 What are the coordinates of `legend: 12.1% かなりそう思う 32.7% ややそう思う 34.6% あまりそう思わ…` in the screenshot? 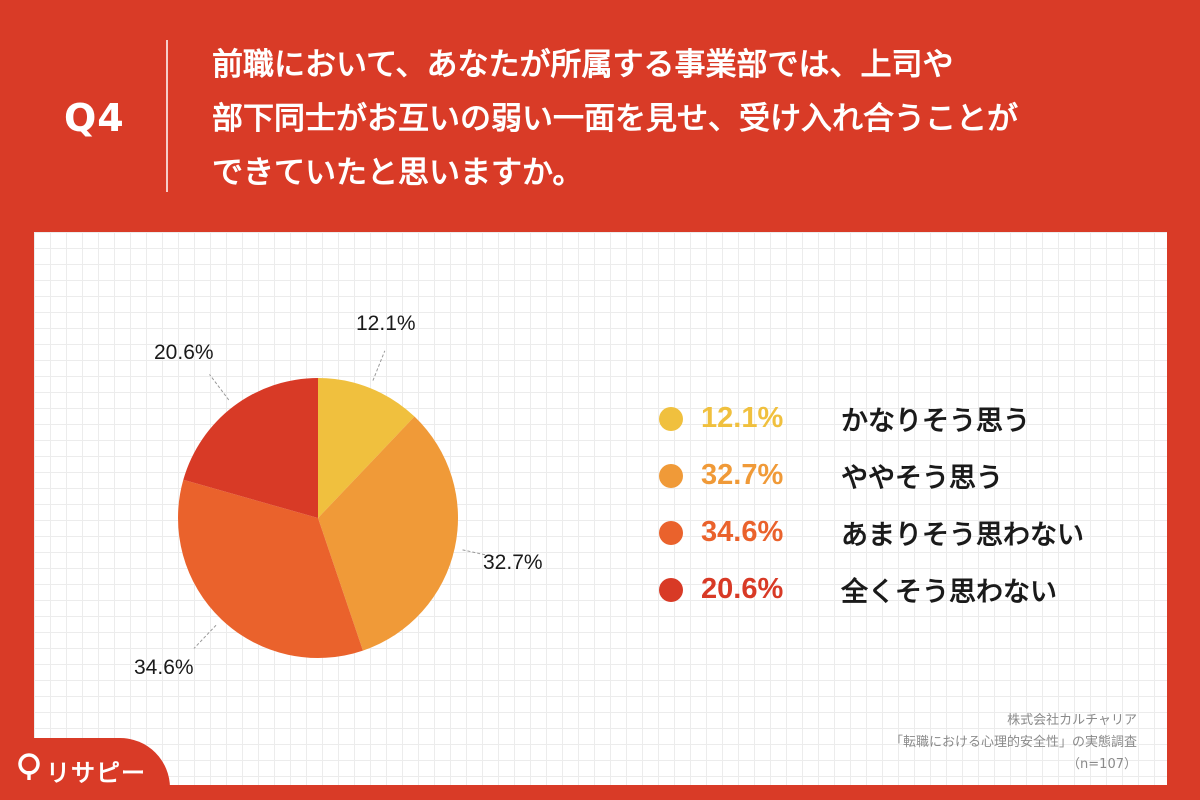 It's located at (871, 504).